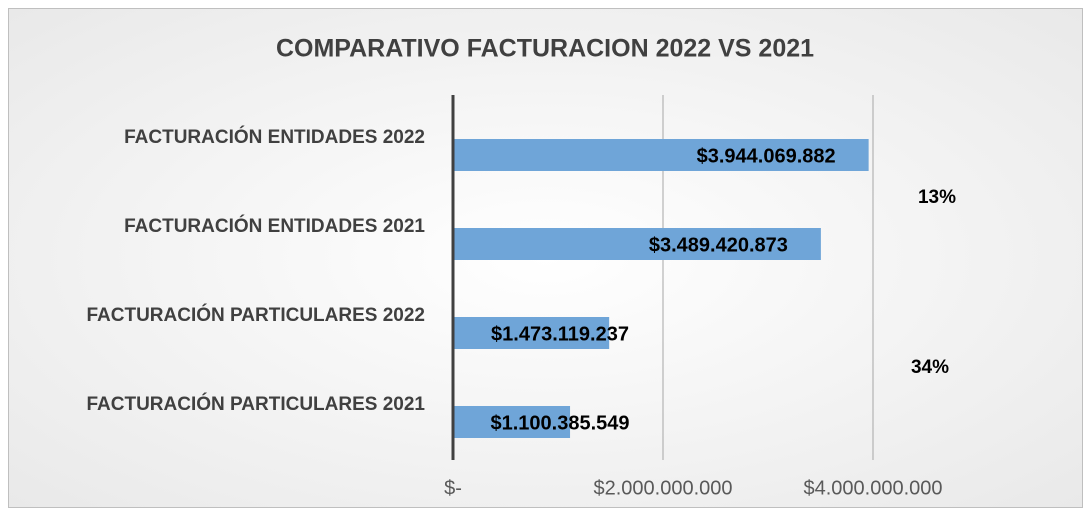 This screenshot has height=521, width=1091. What do you see at coordinates (937, 197) in the screenshot?
I see `annotation: 13%` at bounding box center [937, 197].